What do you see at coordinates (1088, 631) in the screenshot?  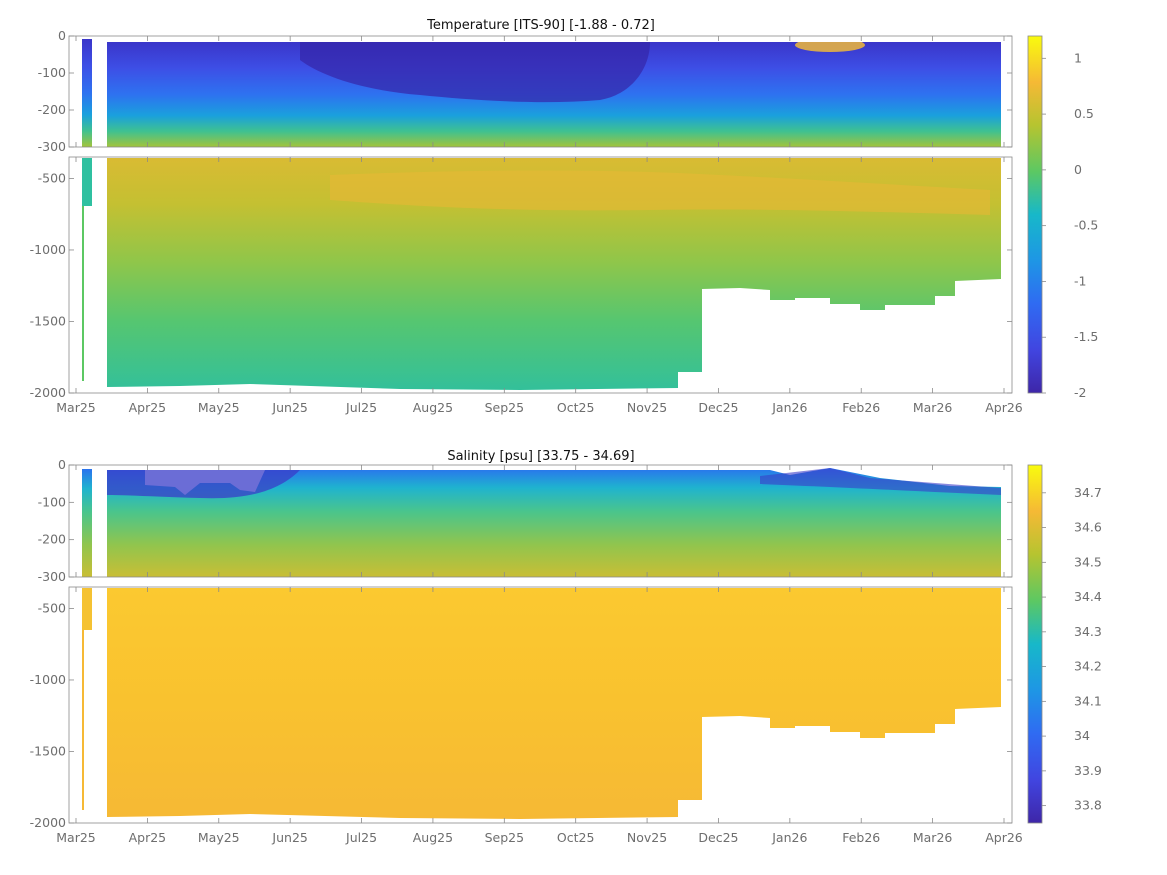 I see `salinity-colorbar-tick-label: 34.3` at bounding box center [1088, 631].